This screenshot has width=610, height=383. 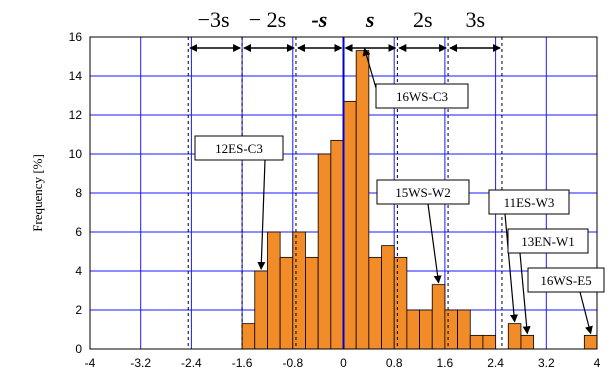 What do you see at coordinates (76, 154) in the screenshot?
I see `y-tick-label: 10` at bounding box center [76, 154].